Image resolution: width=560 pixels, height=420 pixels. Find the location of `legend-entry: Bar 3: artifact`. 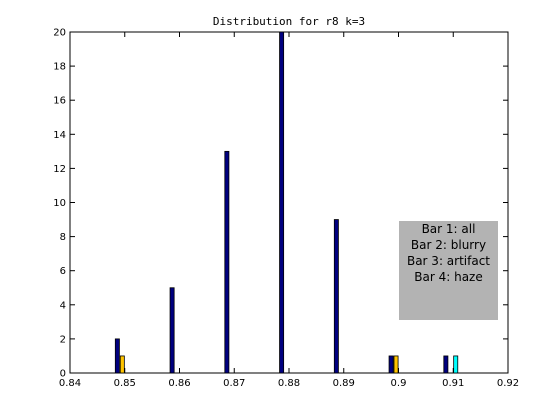

legend-entry: Bar 3: artifact is located at coordinates (448, 261).